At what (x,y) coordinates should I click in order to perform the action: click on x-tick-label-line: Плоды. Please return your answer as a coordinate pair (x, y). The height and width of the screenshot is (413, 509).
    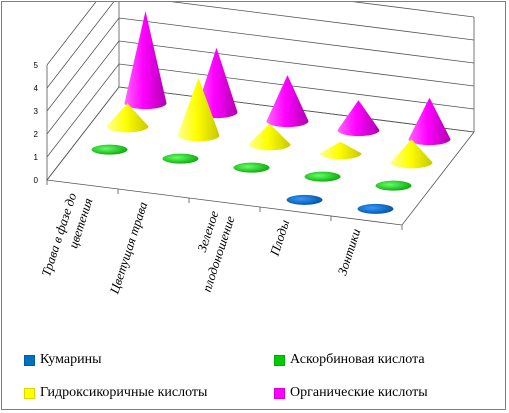
    Looking at the image, I should click on (279, 238).